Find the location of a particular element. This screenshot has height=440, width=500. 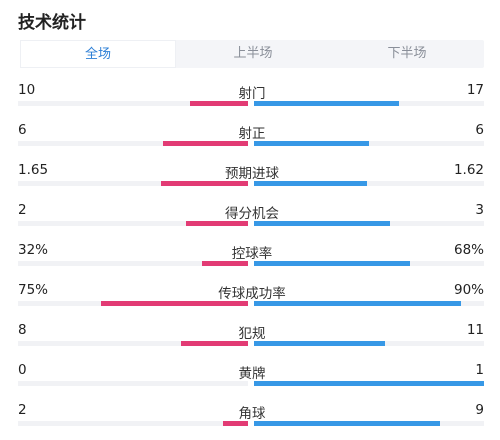

away-value: 68% is located at coordinates (468, 250).